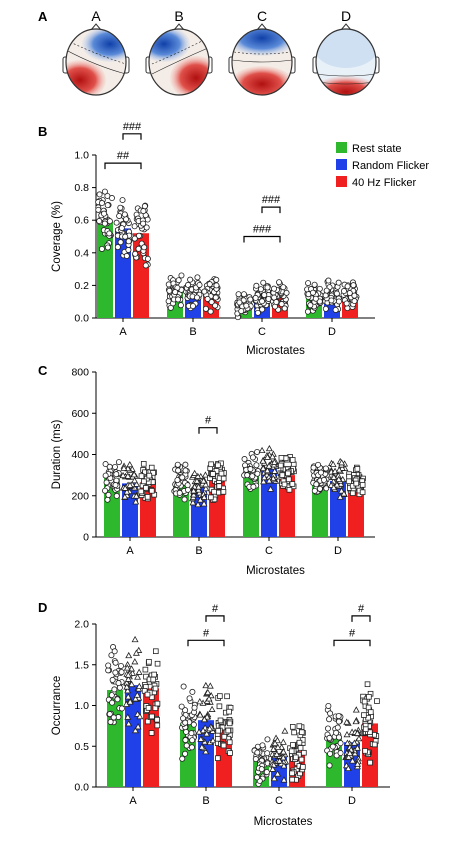 Image resolution: width=474 pixels, height=849 pixels. I want to click on significance-label: #, so click(361, 609).